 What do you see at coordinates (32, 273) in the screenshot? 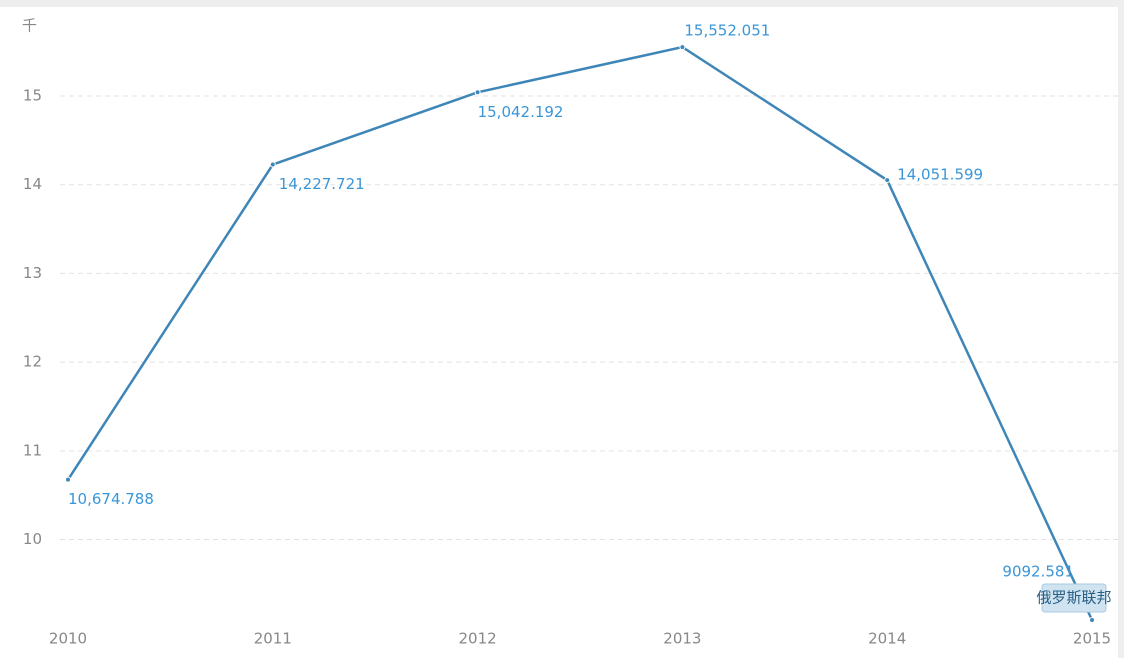
I see `y-tick-label: 13` at bounding box center [32, 273].